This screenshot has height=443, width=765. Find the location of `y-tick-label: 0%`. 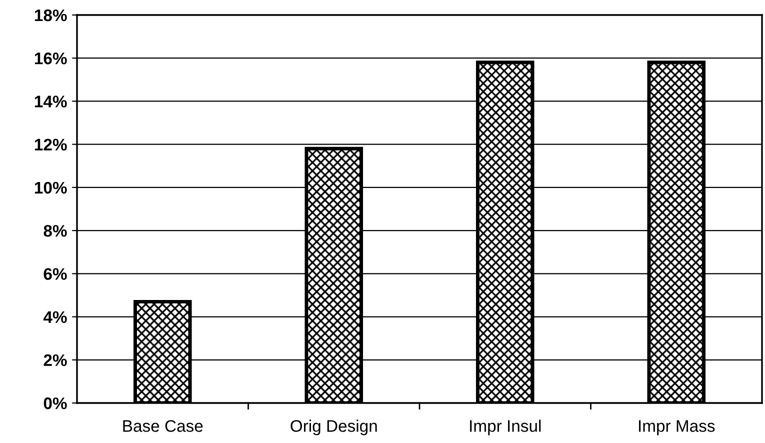

y-tick-label: 0% is located at coordinates (55, 403).